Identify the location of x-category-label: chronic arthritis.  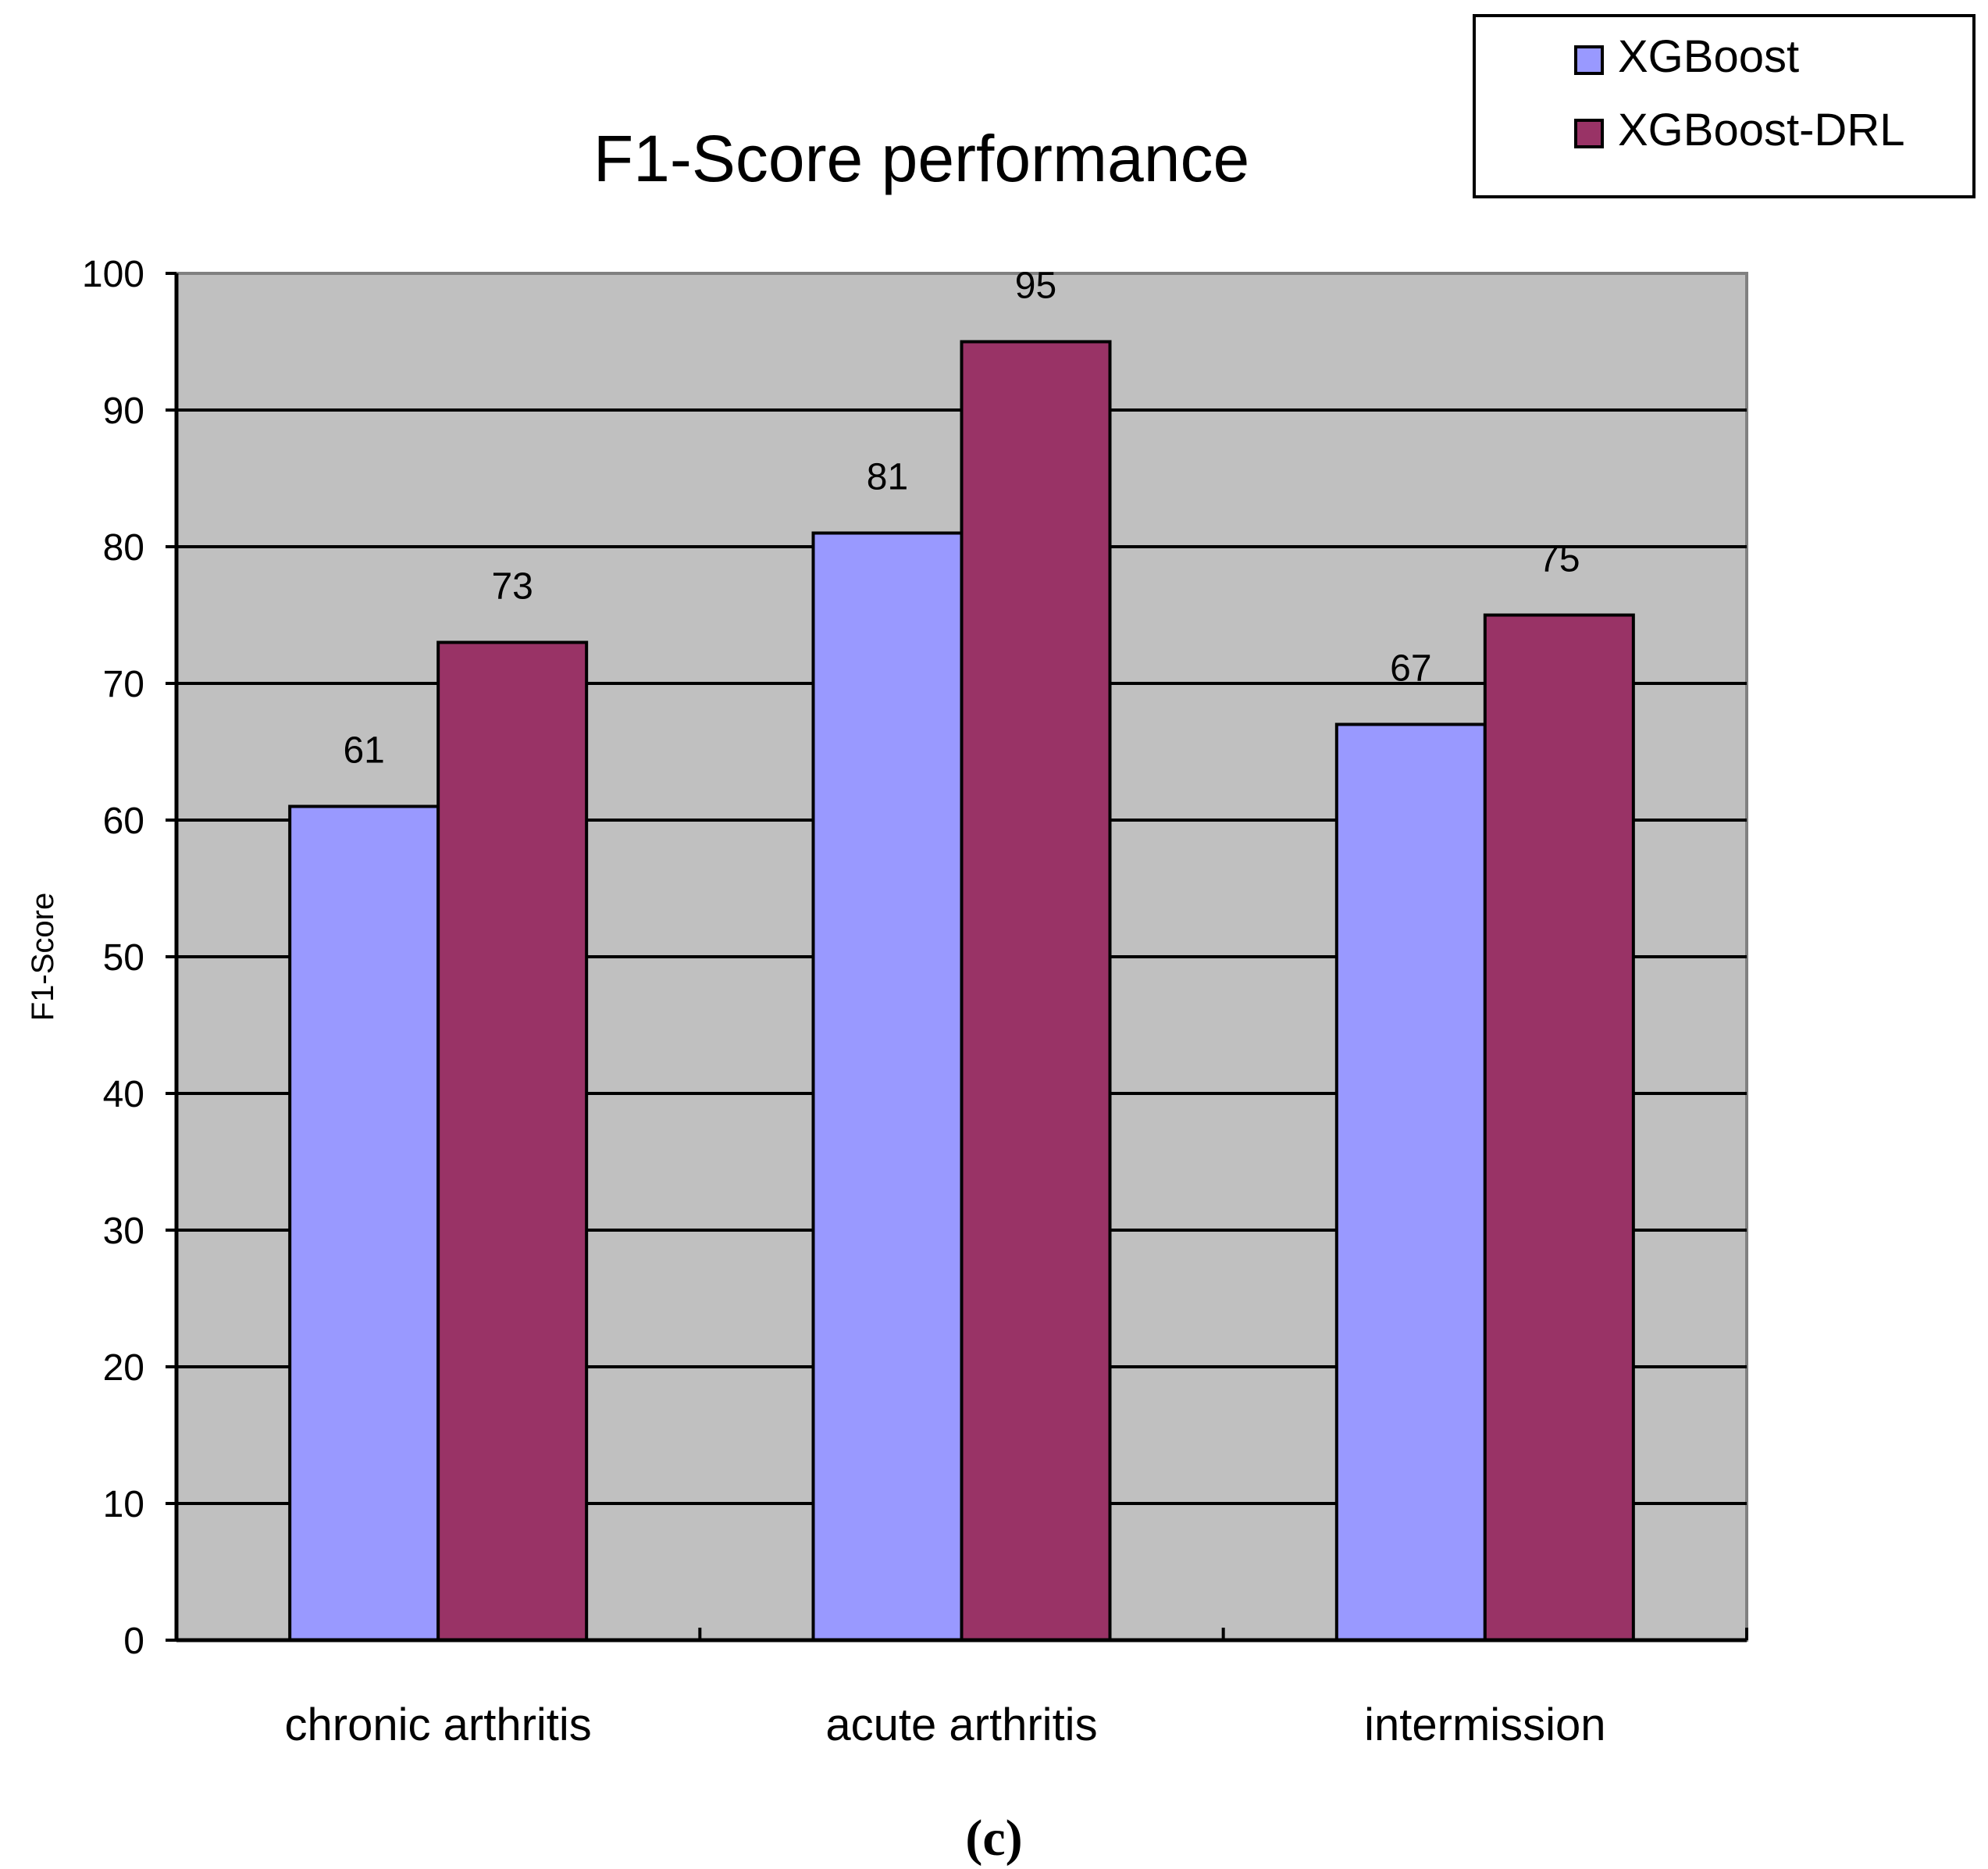
(438, 1725).